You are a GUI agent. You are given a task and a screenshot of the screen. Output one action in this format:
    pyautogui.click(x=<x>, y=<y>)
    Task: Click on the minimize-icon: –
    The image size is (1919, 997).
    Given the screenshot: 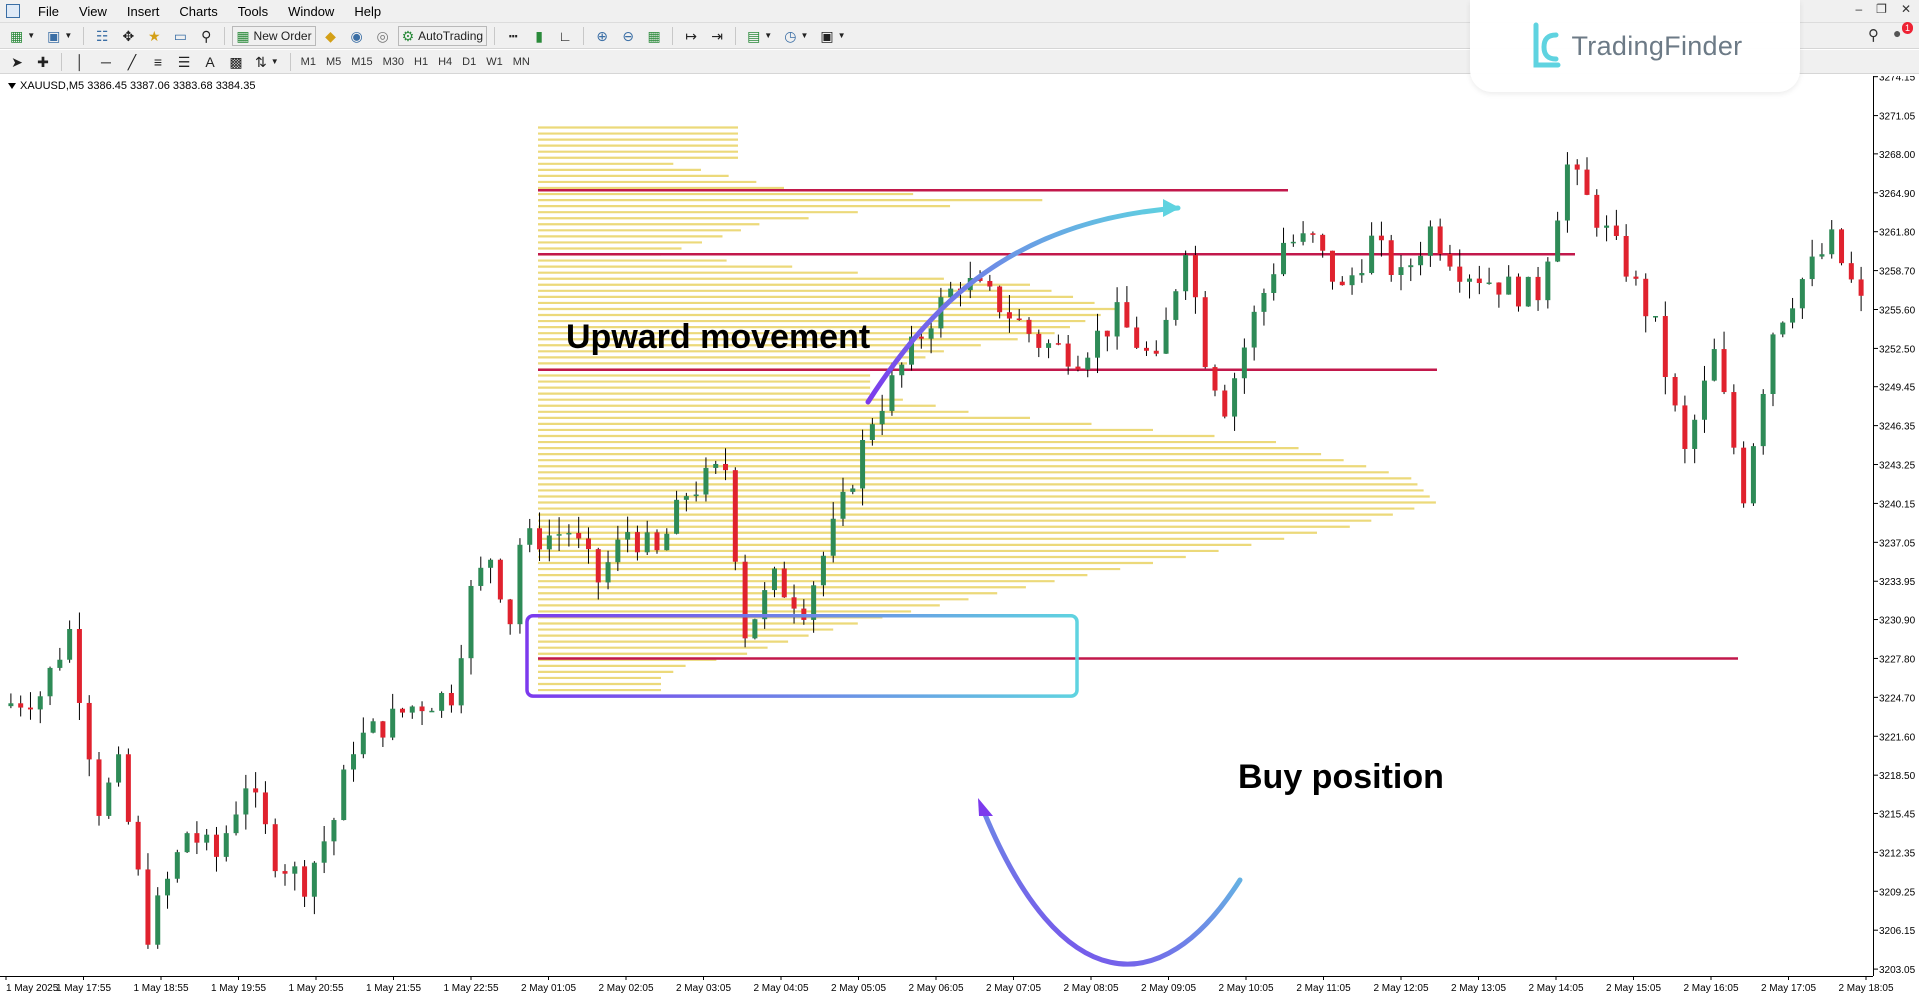 What is the action you would take?
    pyautogui.click(x=1859, y=9)
    